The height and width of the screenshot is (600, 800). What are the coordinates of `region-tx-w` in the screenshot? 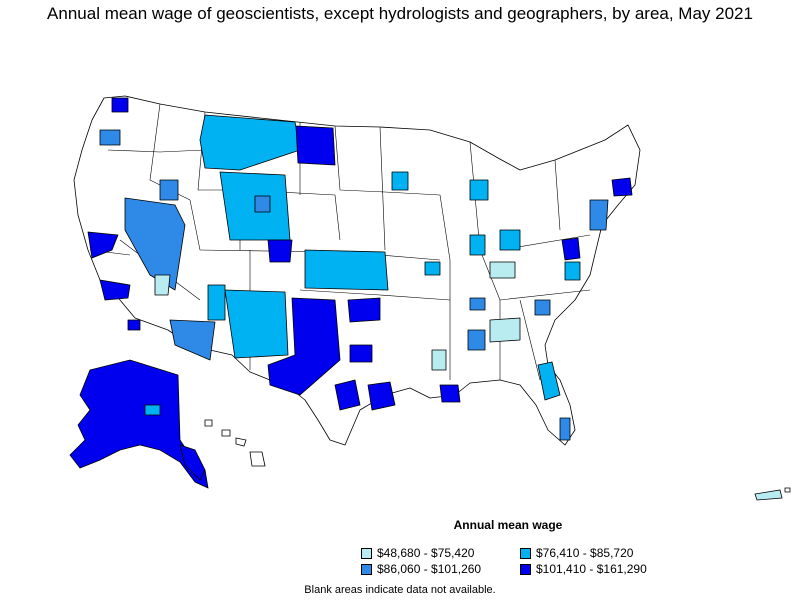 It's located at (304, 346).